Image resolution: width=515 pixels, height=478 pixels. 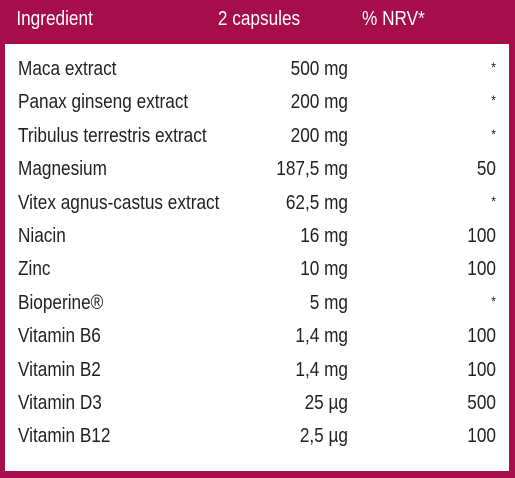 What do you see at coordinates (486, 169) in the screenshot?
I see `nrv-cell: 50` at bounding box center [486, 169].